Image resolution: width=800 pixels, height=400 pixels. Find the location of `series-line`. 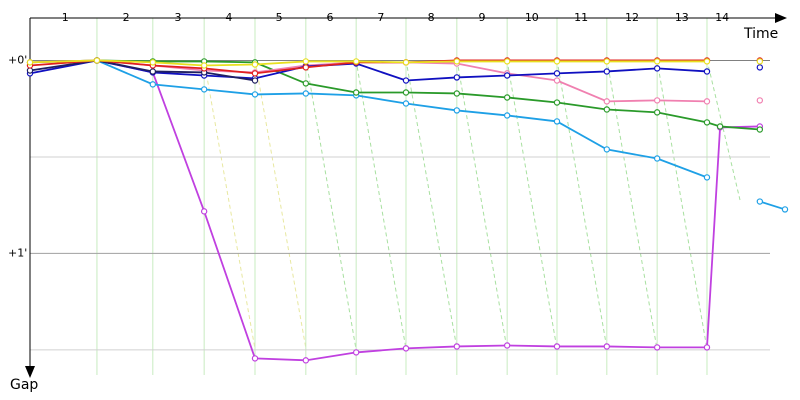

series-line is located at coordinates (395, 80).